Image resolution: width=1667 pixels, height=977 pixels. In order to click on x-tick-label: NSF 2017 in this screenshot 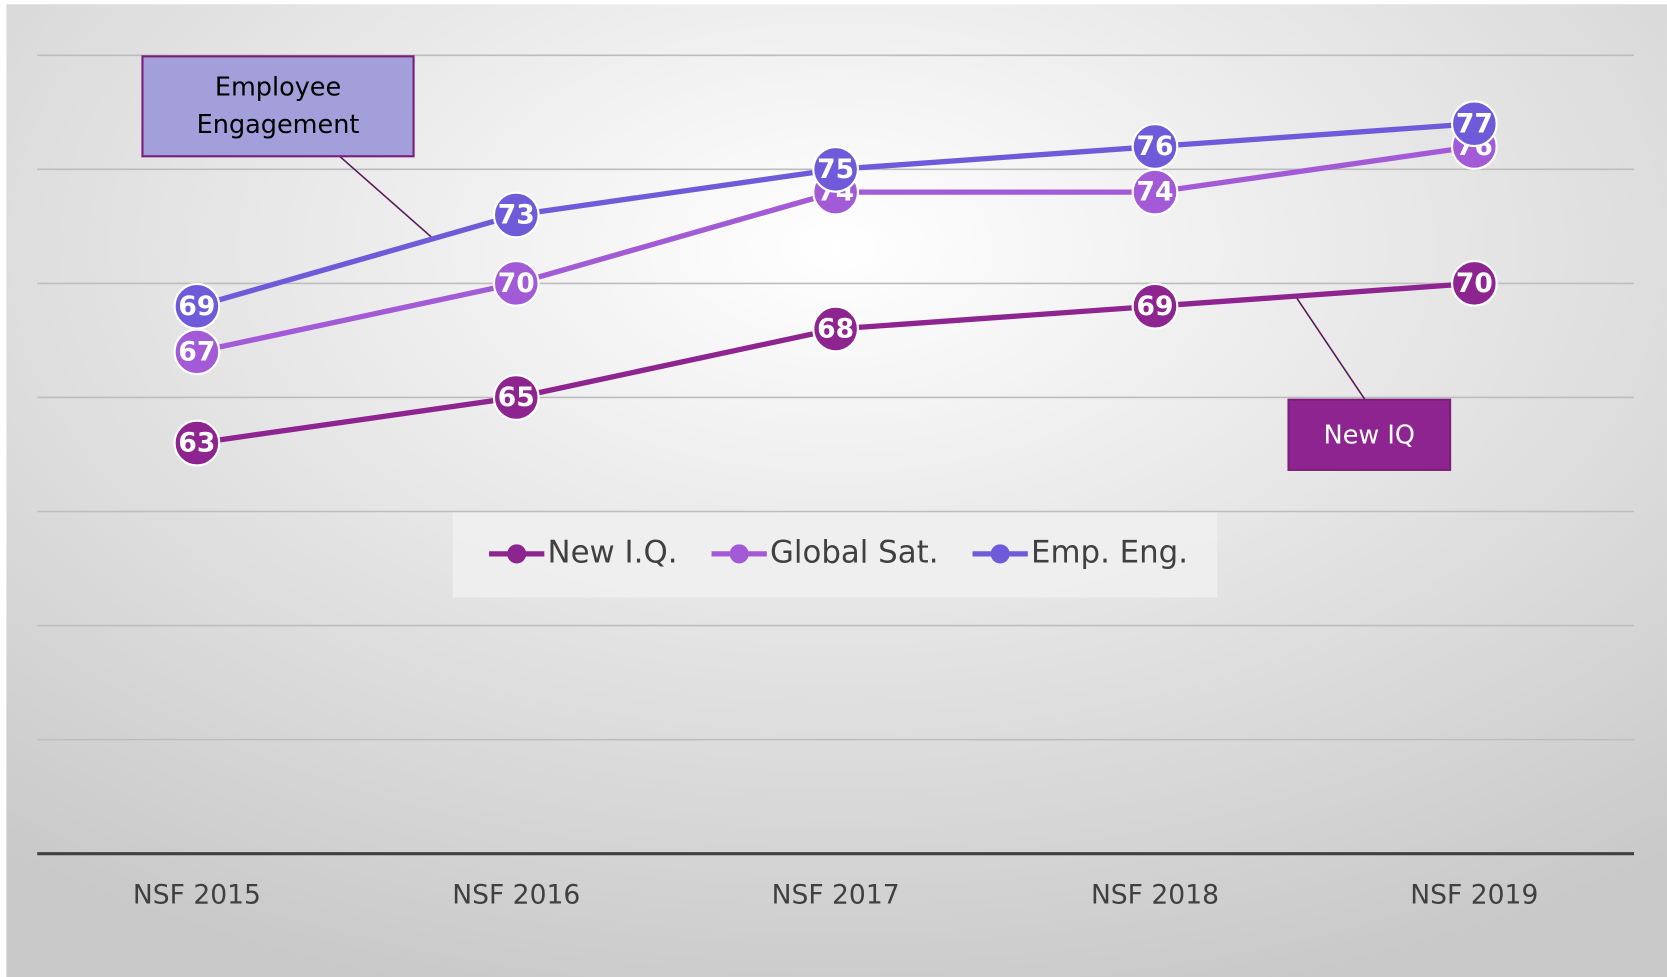, I will do `click(836, 895)`.